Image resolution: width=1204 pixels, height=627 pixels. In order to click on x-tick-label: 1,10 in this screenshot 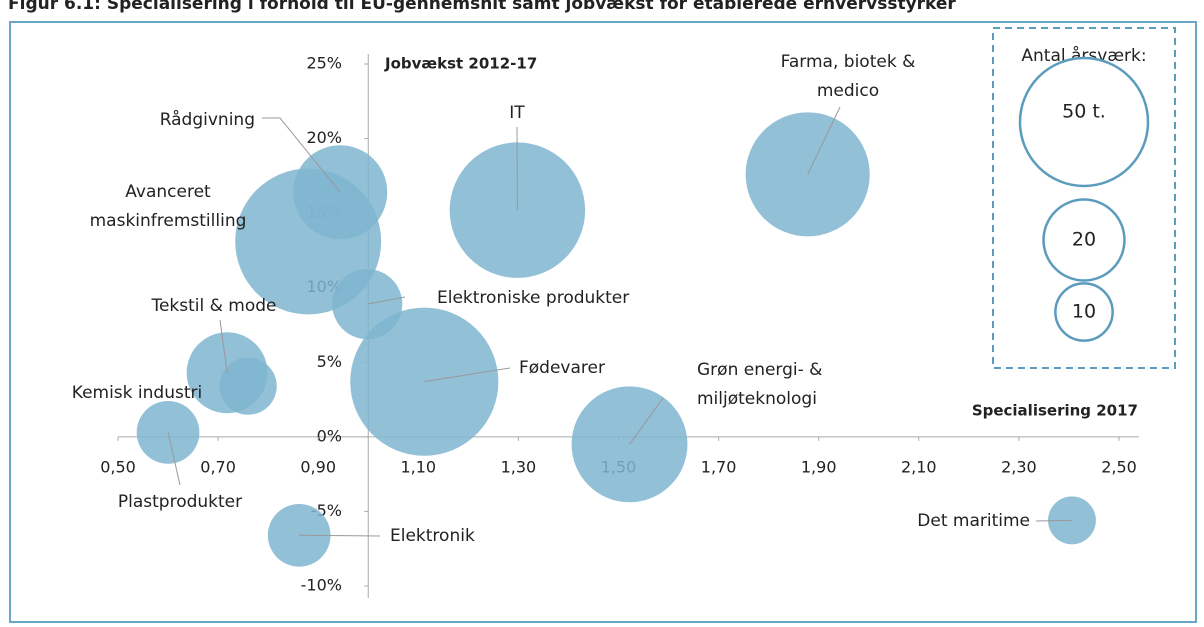, I will do `click(418, 467)`.